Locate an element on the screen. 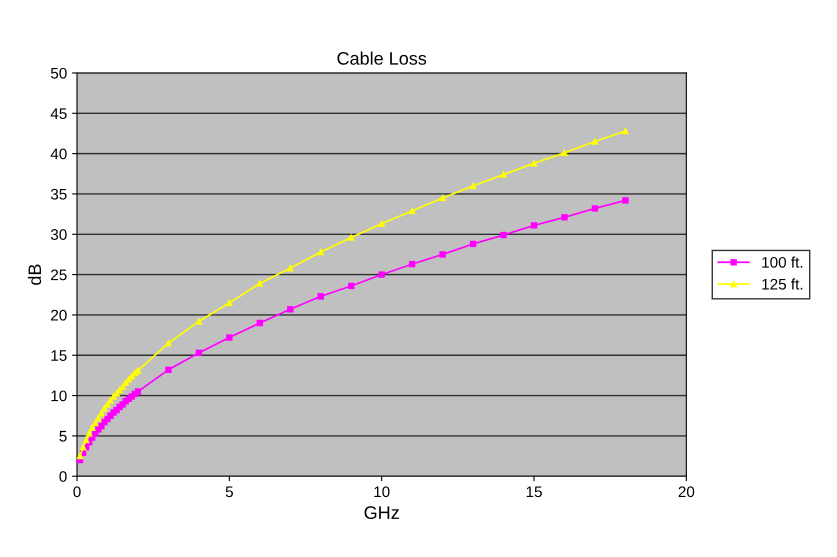 The height and width of the screenshot is (557, 837). x-tick-label: 0 is located at coordinates (77, 492).